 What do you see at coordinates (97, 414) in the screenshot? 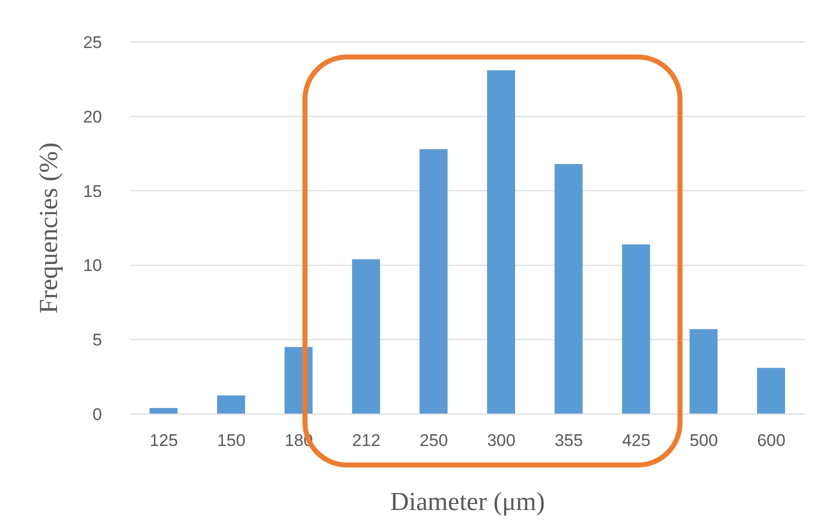
I see `y-tick-label: 0` at bounding box center [97, 414].